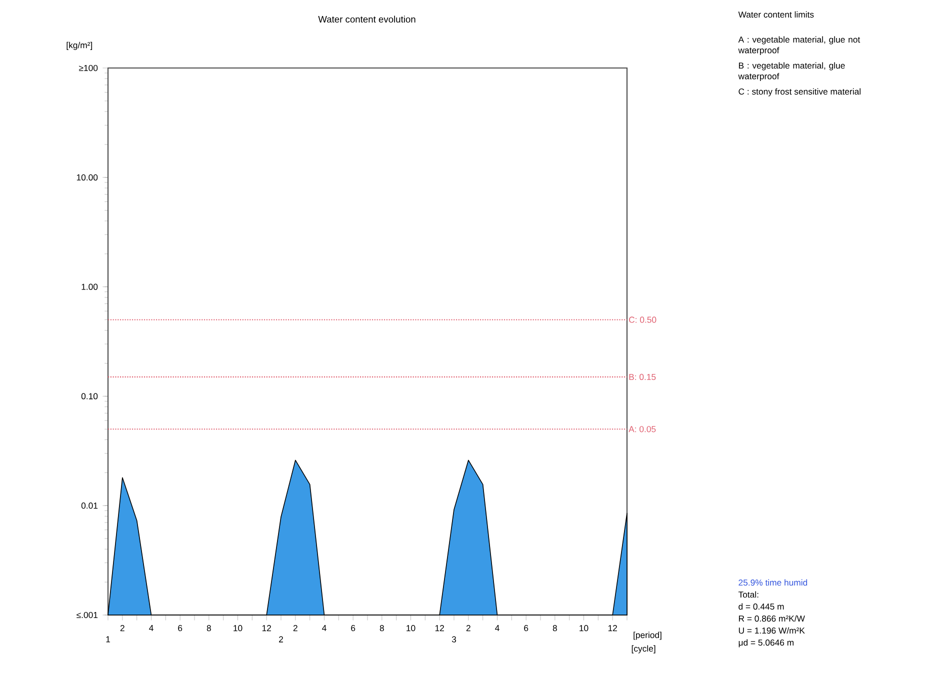  I want to click on text: 25.9% time humid, so click(773, 582).